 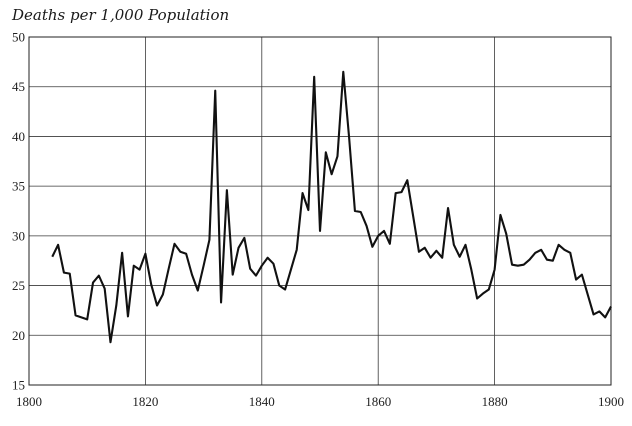 I want to click on y-tick-label: 50, so click(x=18, y=37).